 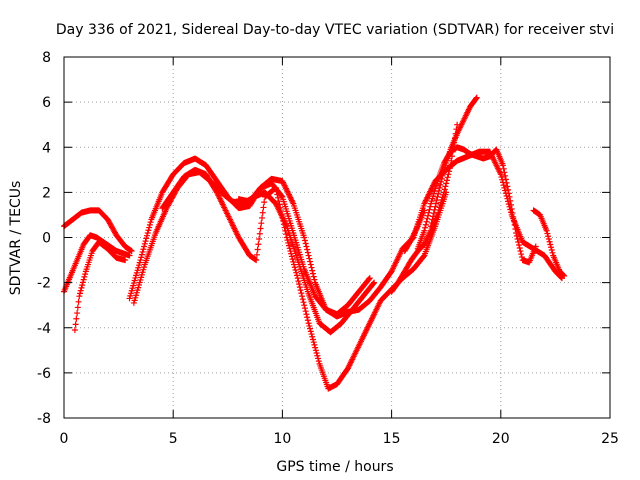 What do you see at coordinates (46, 103) in the screenshot?
I see `y-tick-label: 6` at bounding box center [46, 103].